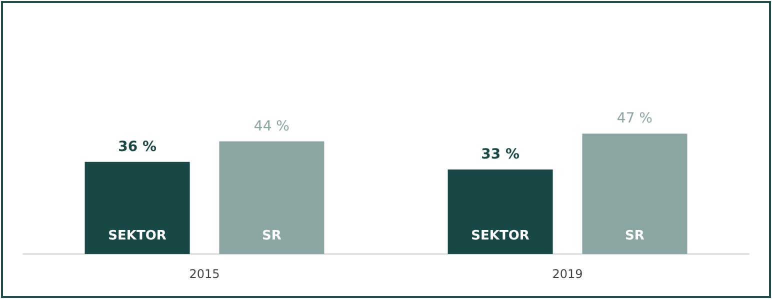  I want to click on text: SEKTOR, so click(500, 236).